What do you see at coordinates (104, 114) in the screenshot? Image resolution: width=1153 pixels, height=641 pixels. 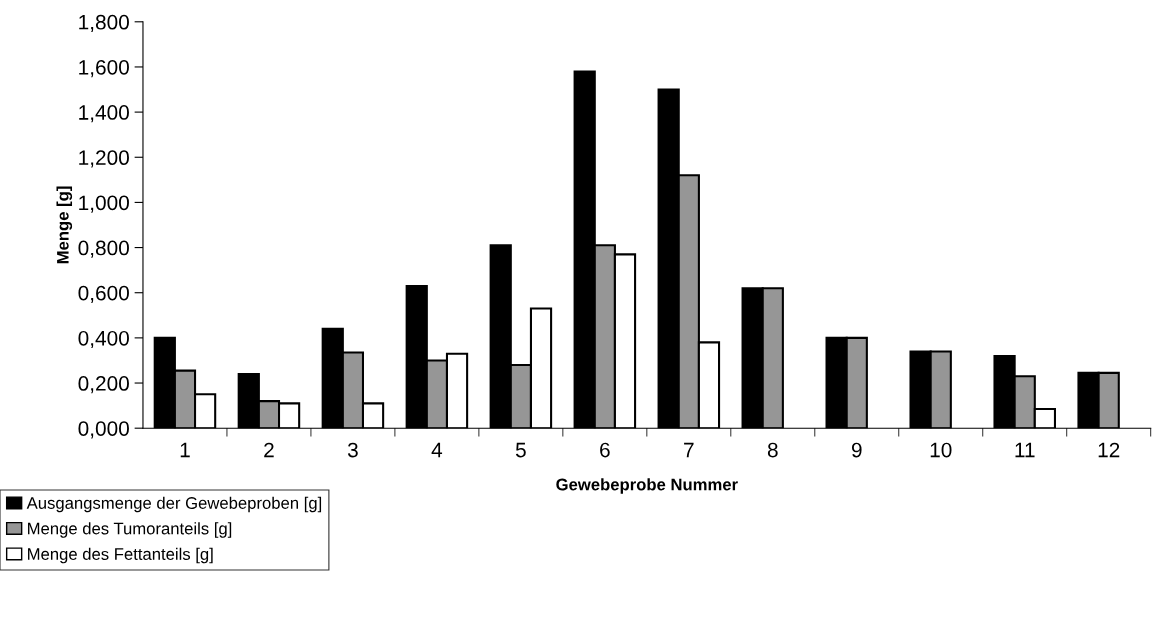 I see `y-tick-label: 1,400` at bounding box center [104, 114].